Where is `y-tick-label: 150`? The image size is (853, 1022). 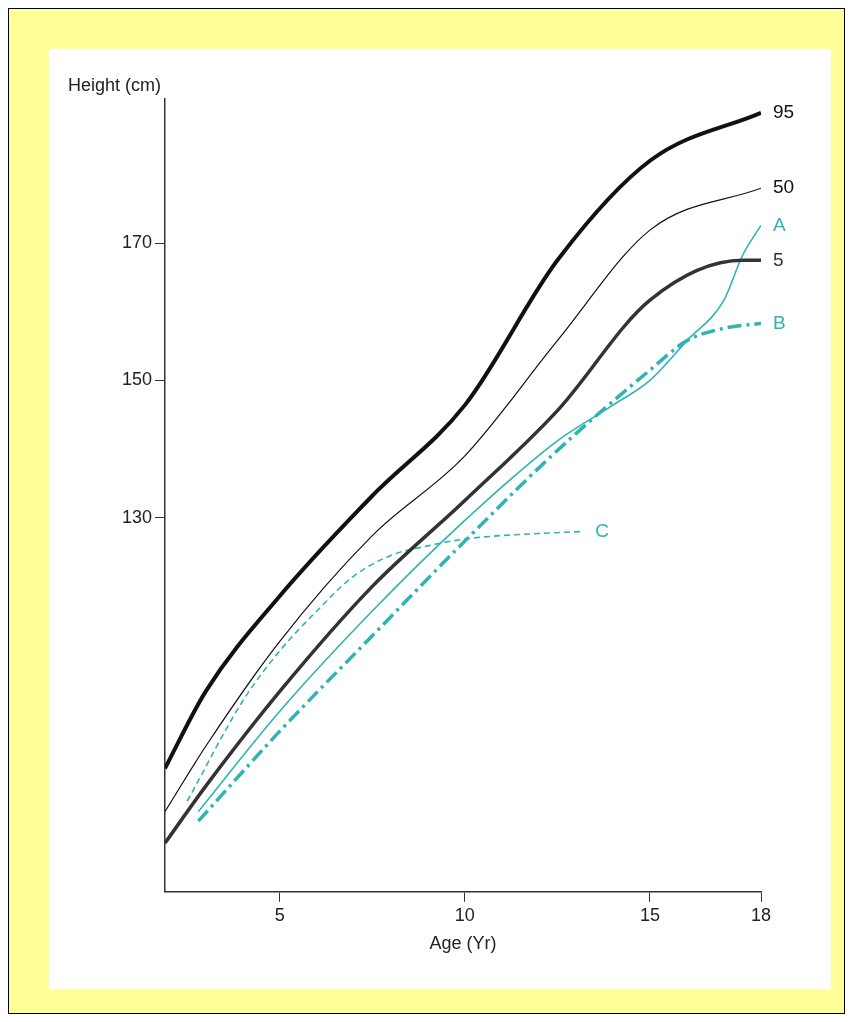
y-tick-label: 150 is located at coordinates (137, 379).